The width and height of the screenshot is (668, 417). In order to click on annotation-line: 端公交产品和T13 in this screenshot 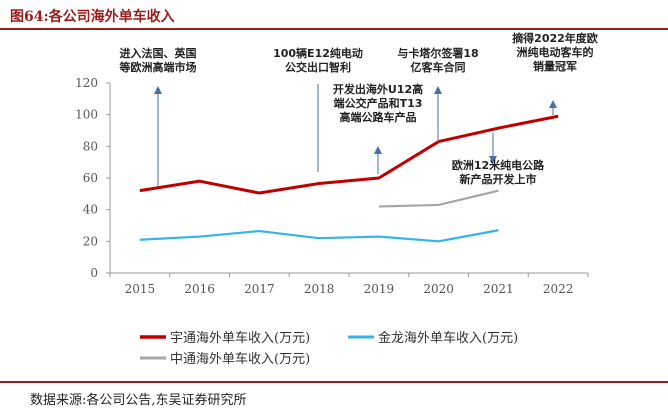, I will do `click(378, 103)`.